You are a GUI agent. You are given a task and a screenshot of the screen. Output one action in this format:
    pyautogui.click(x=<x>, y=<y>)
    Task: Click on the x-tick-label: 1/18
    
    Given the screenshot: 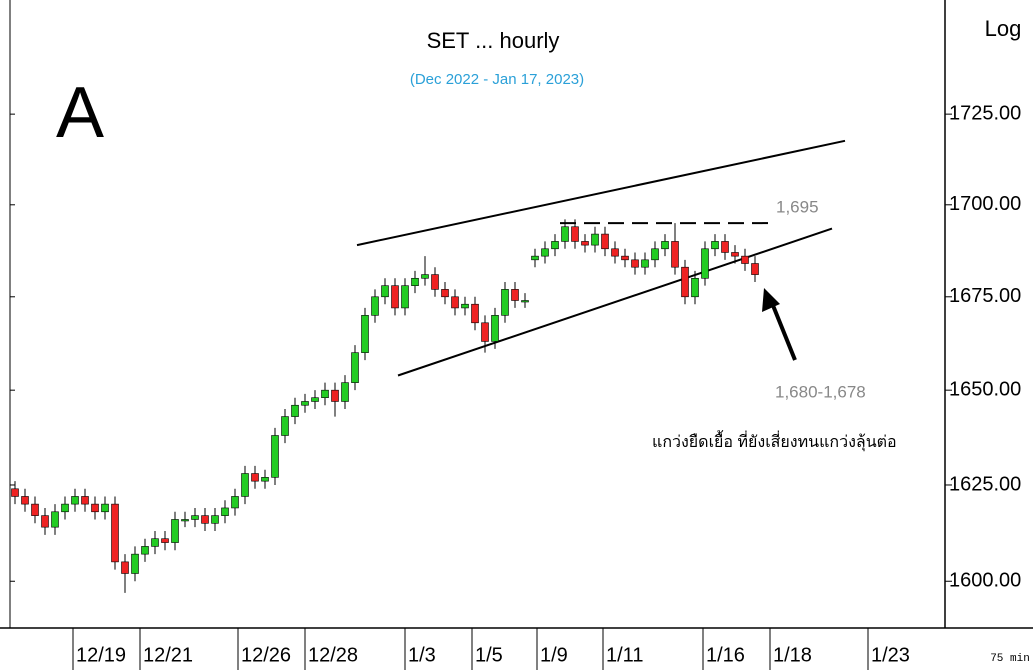 What is the action you would take?
    pyautogui.click(x=792, y=655)
    